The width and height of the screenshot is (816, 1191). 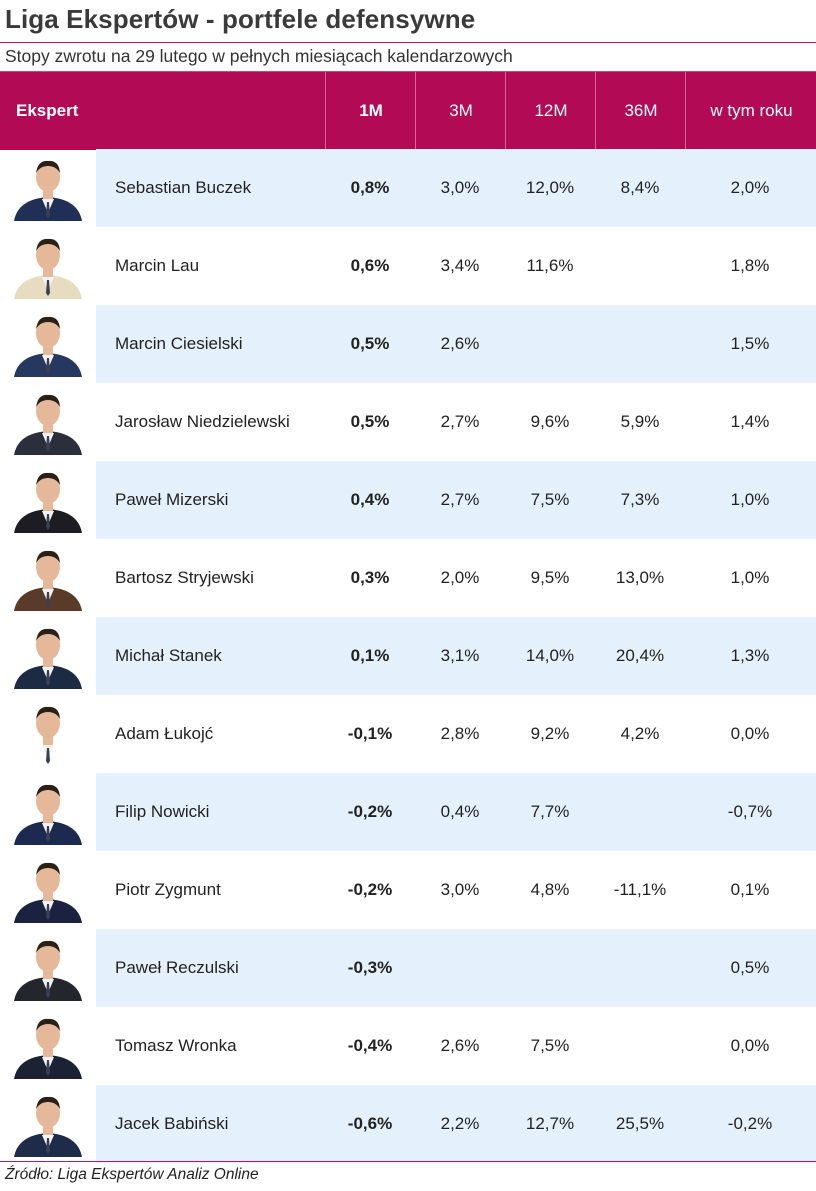 What do you see at coordinates (550, 577) in the screenshot?
I see `return-12m: 9,5%` at bounding box center [550, 577].